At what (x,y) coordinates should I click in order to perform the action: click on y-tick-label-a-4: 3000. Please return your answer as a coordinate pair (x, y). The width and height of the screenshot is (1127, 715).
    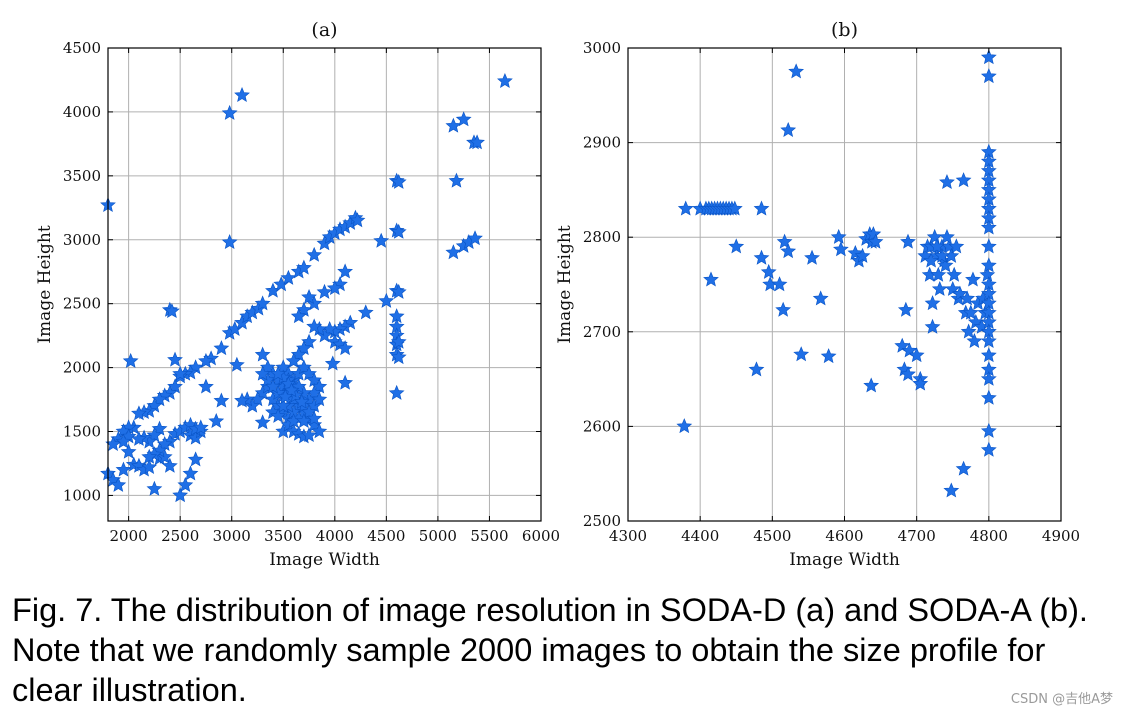
    Looking at the image, I should click on (82, 240).